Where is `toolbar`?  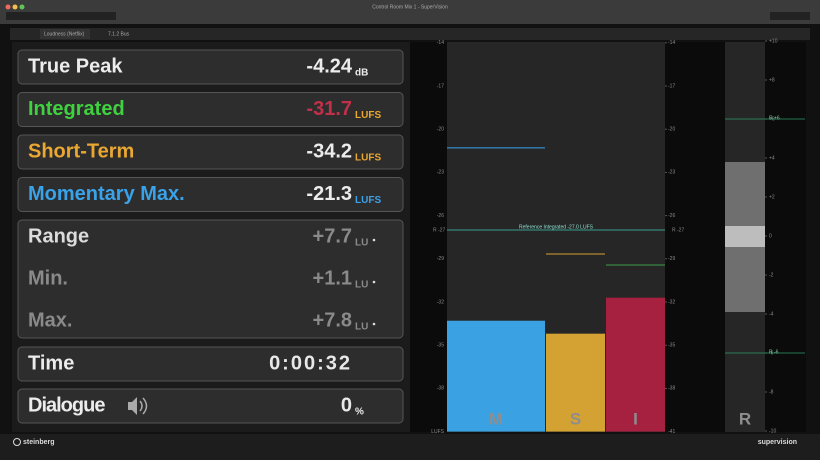 toolbar is located at coordinates (61, 16).